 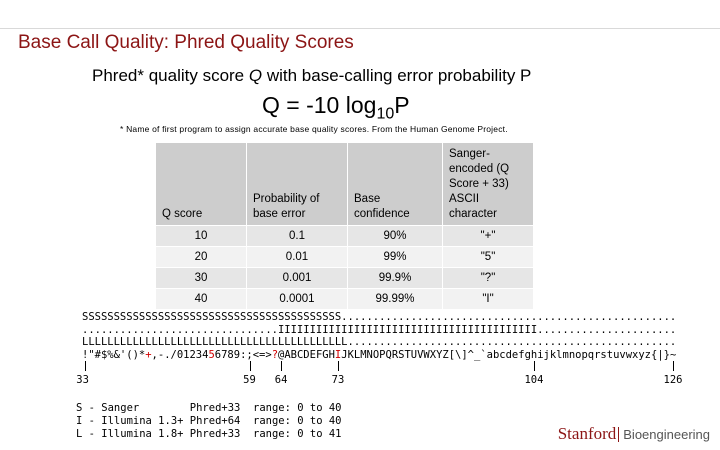 I want to click on table-cell: 40, so click(x=201, y=299).